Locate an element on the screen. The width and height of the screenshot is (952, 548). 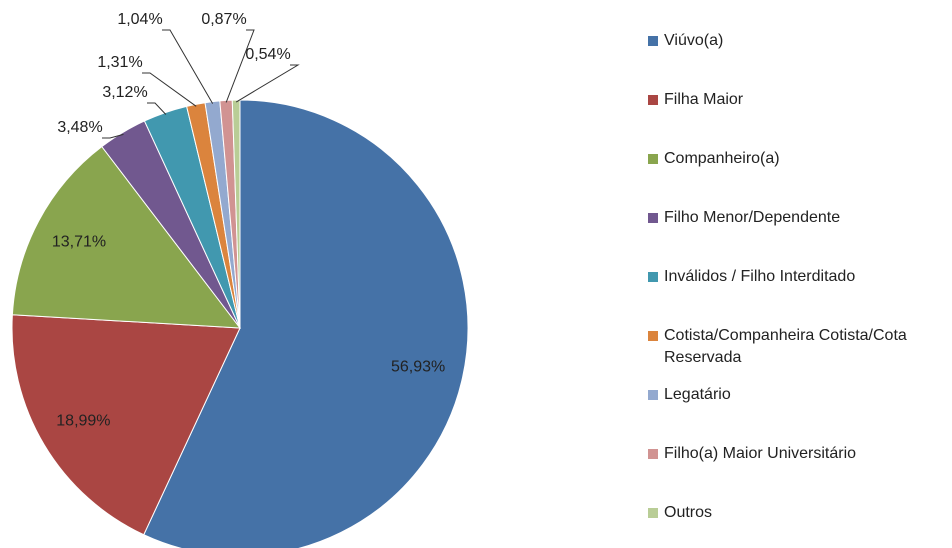
legend-item: Companheiro(a) is located at coordinates (798, 159).